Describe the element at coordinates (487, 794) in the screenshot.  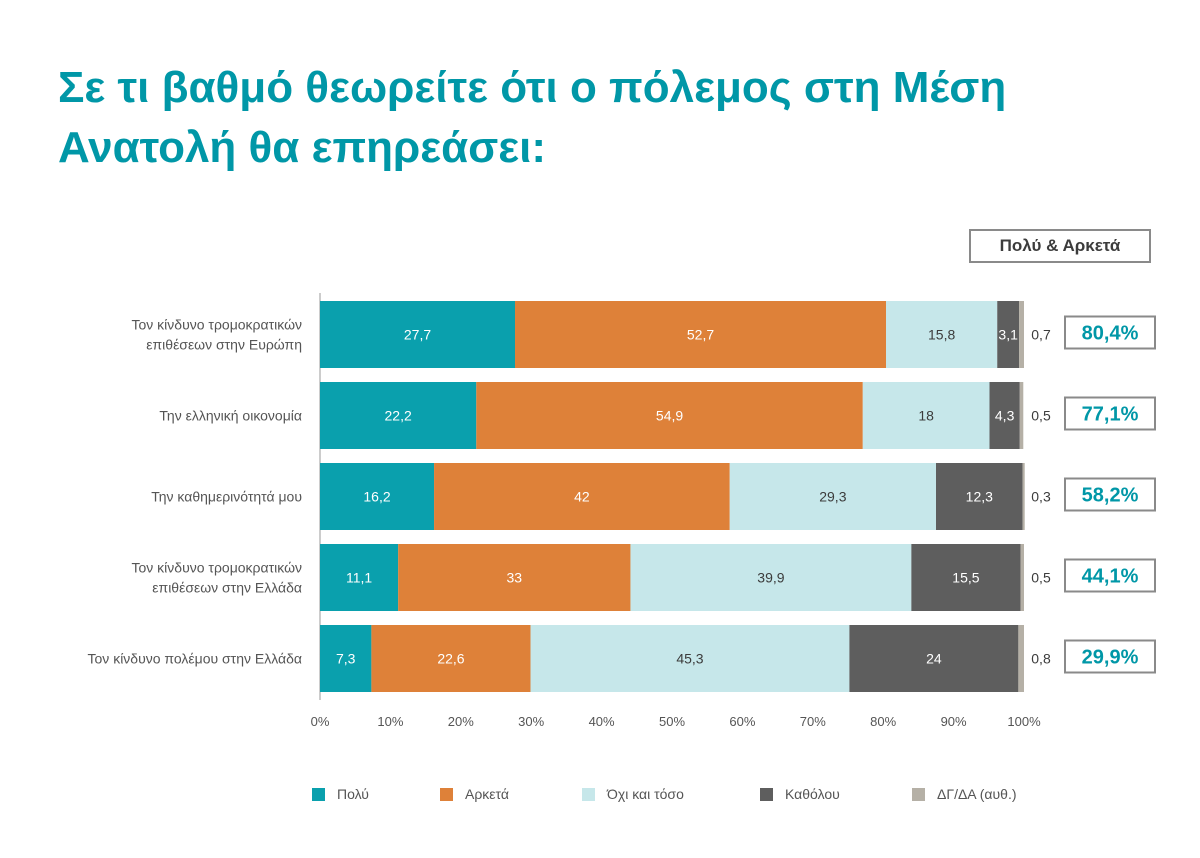
I see `legend-label: Αρκετά` at that location.